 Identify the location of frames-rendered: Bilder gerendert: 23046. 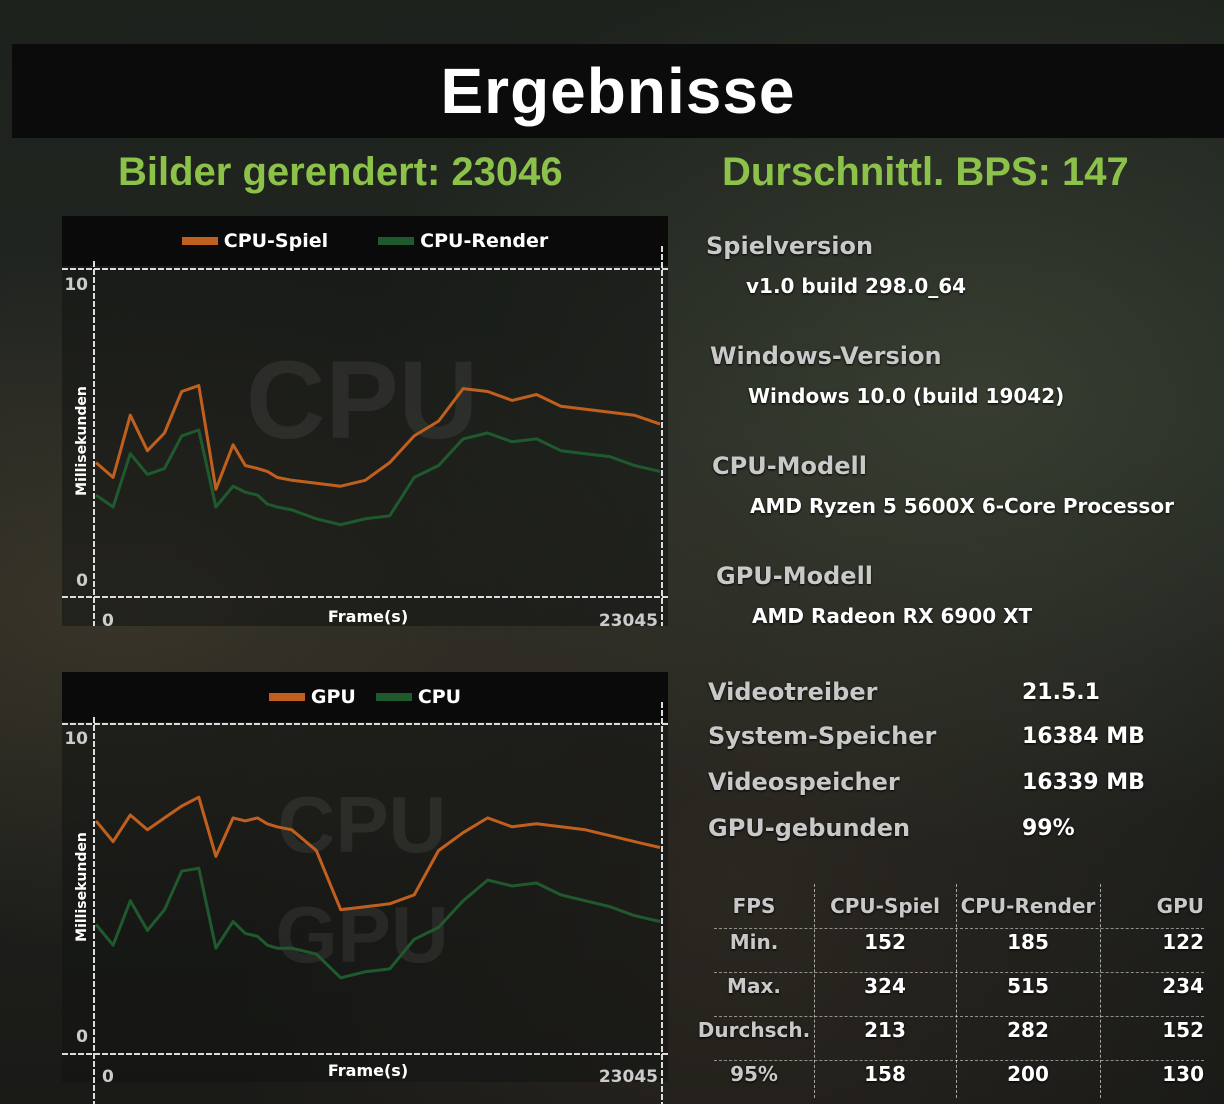
(340, 172).